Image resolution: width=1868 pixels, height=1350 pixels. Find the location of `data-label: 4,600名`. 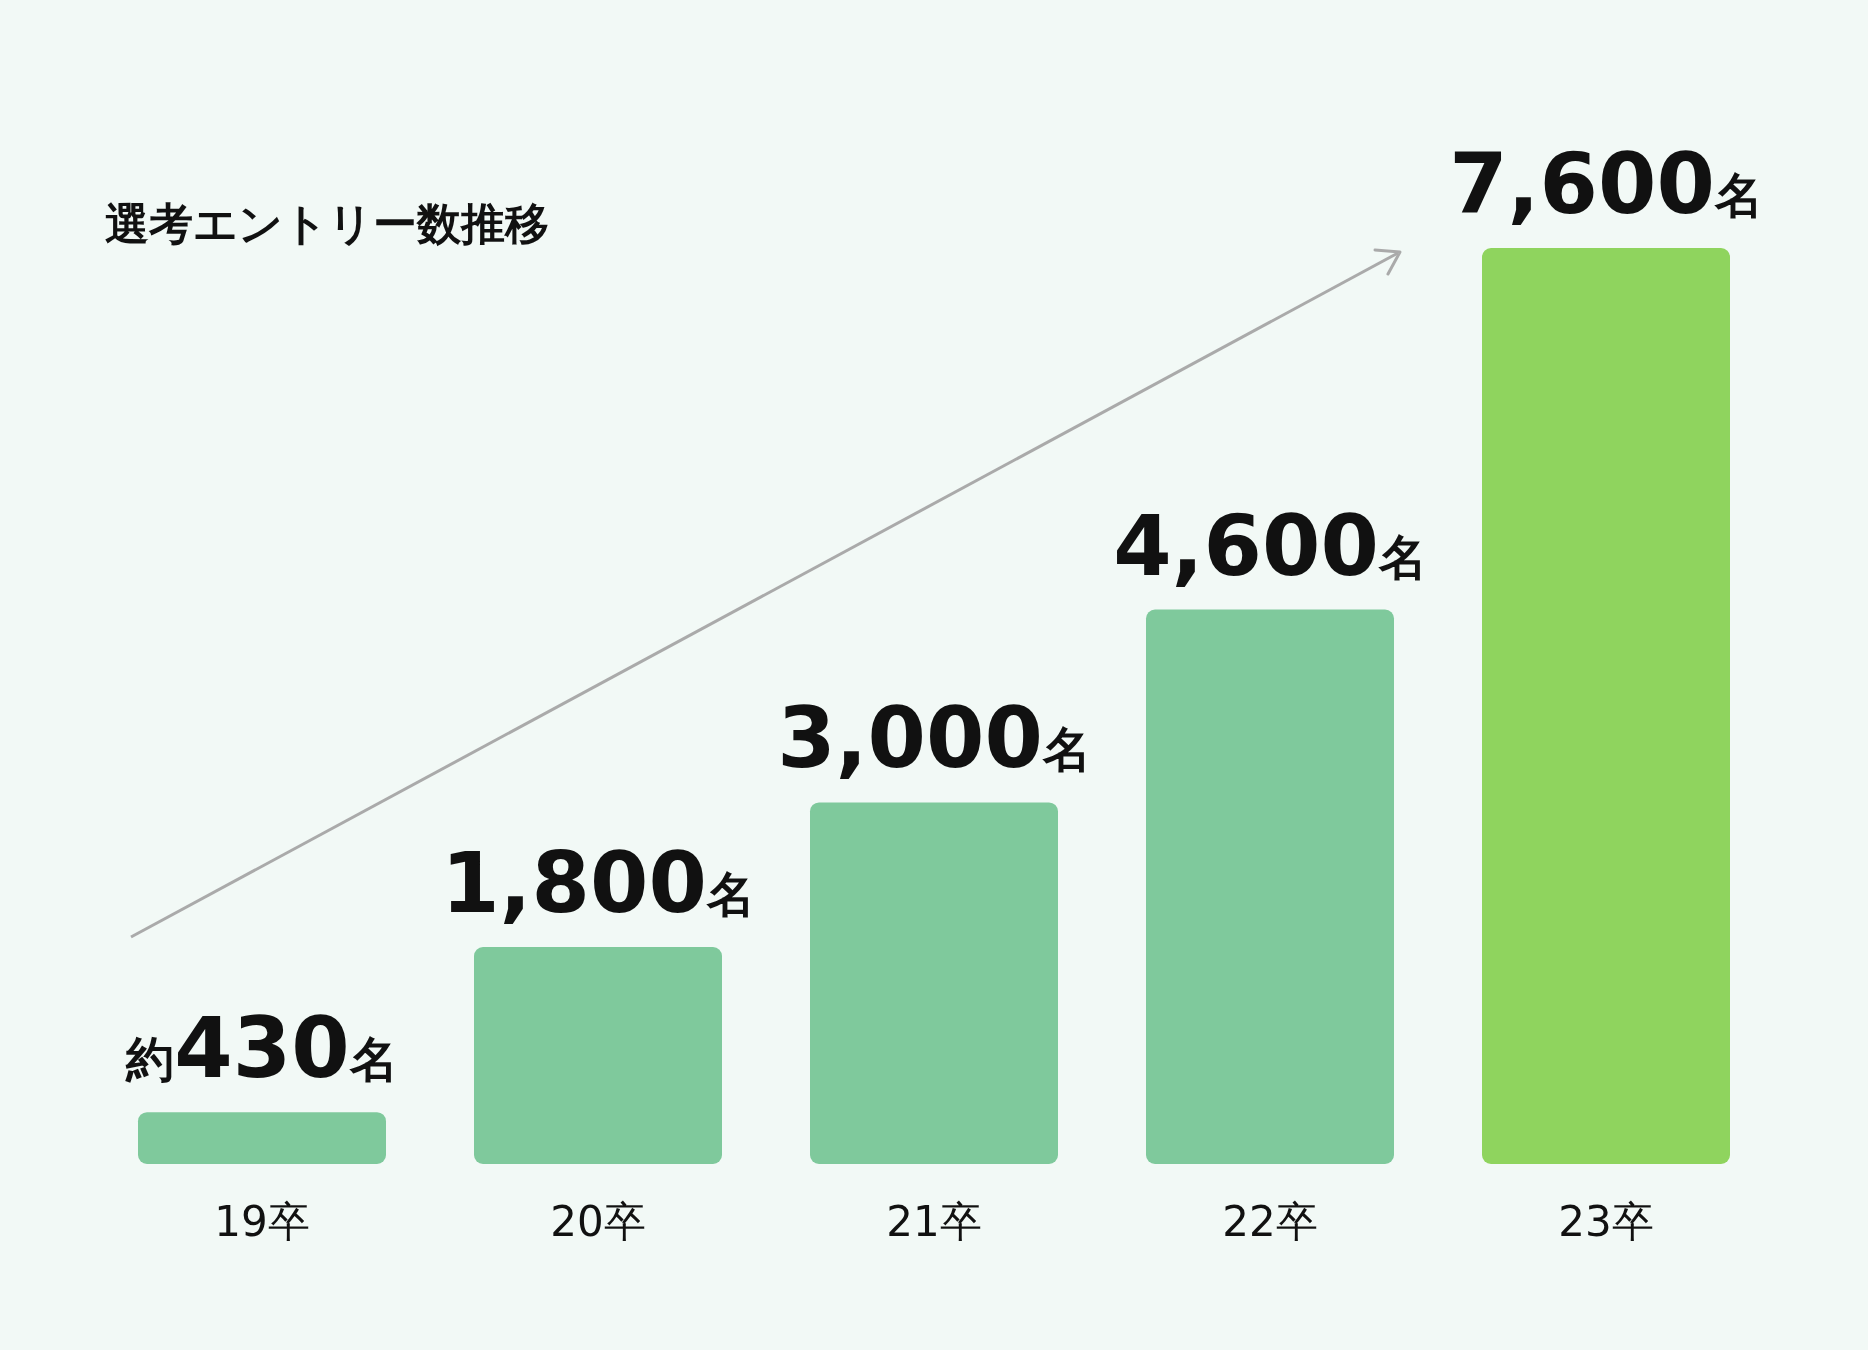

data-label: 4,600名 is located at coordinates (1270, 545).